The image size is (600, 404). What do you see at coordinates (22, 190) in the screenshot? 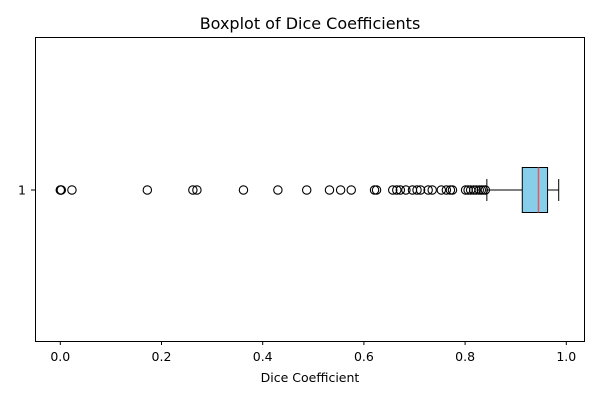
I see `y-tick-label: 1` at bounding box center [22, 190].